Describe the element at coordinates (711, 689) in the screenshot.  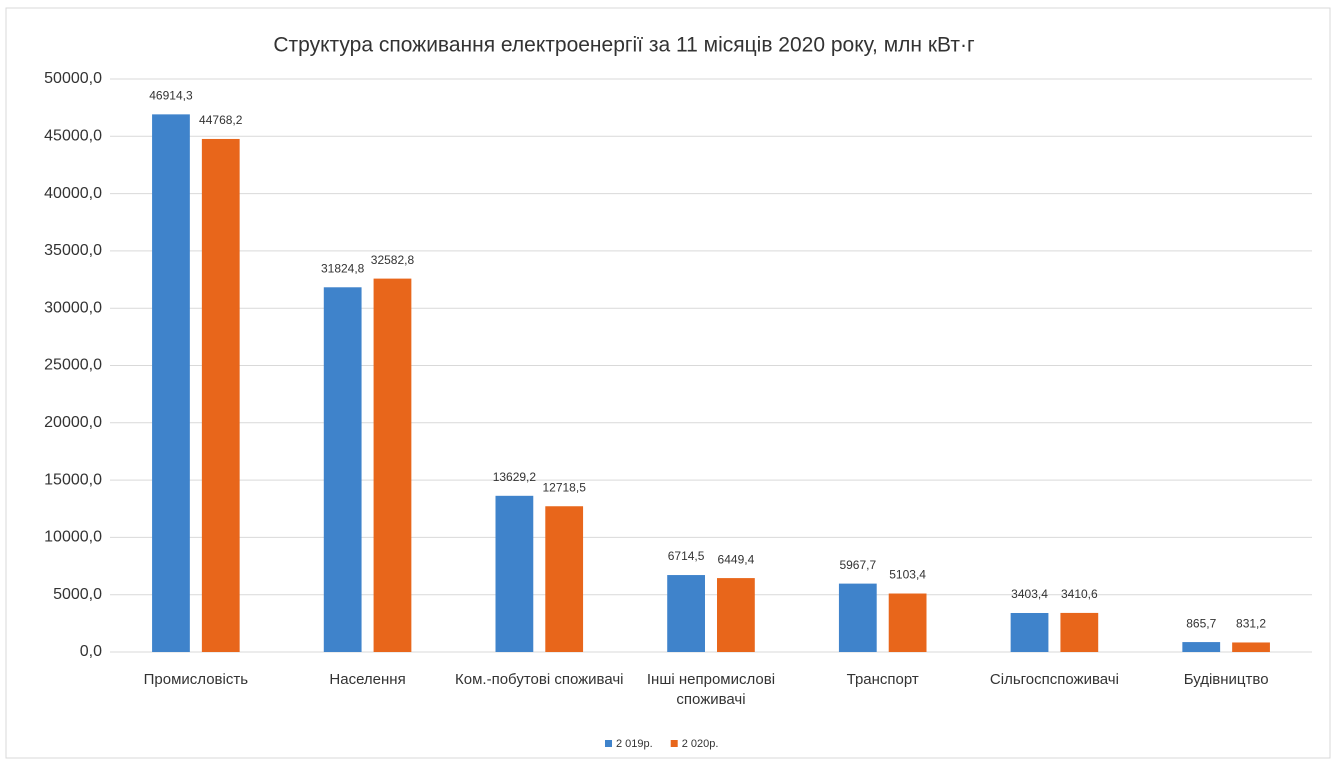
I see `x-tick-label: Інші непромислові споживачі` at that location.